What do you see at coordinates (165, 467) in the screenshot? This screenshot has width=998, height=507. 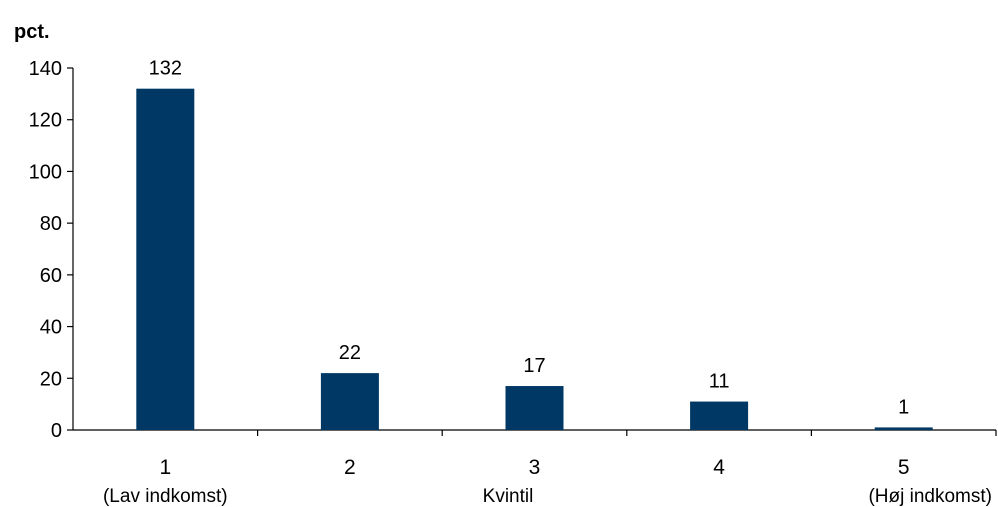 I see `category-label: 1` at bounding box center [165, 467].